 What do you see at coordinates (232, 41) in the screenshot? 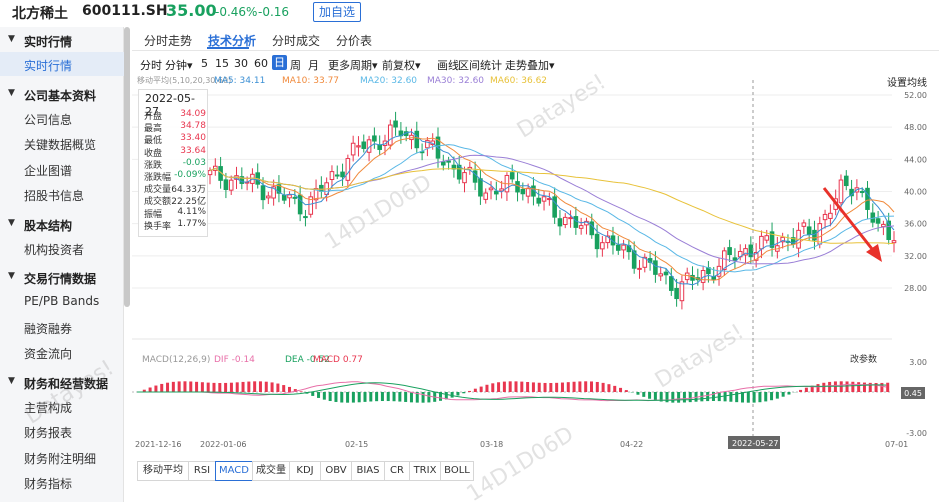
I see `tab-technical: 技术分析` at bounding box center [232, 41].